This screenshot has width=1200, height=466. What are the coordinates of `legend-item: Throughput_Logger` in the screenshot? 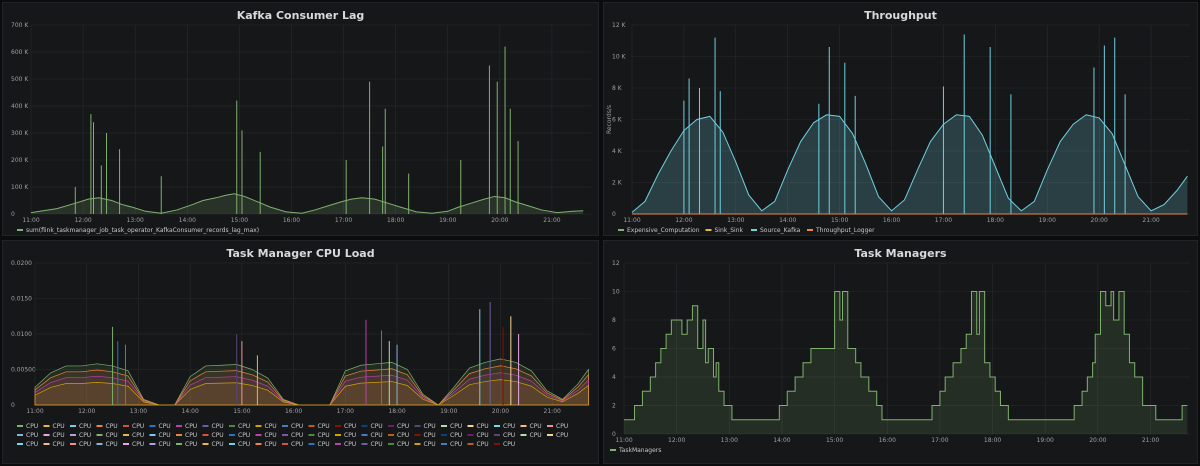 It's located at (841, 230).